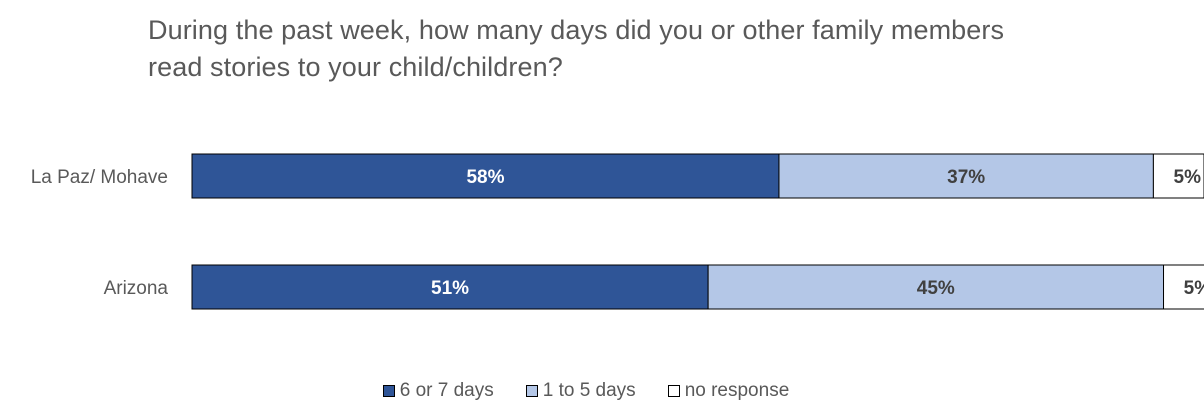 The width and height of the screenshot is (1204, 409). I want to click on legend-label: no response, so click(737, 390).